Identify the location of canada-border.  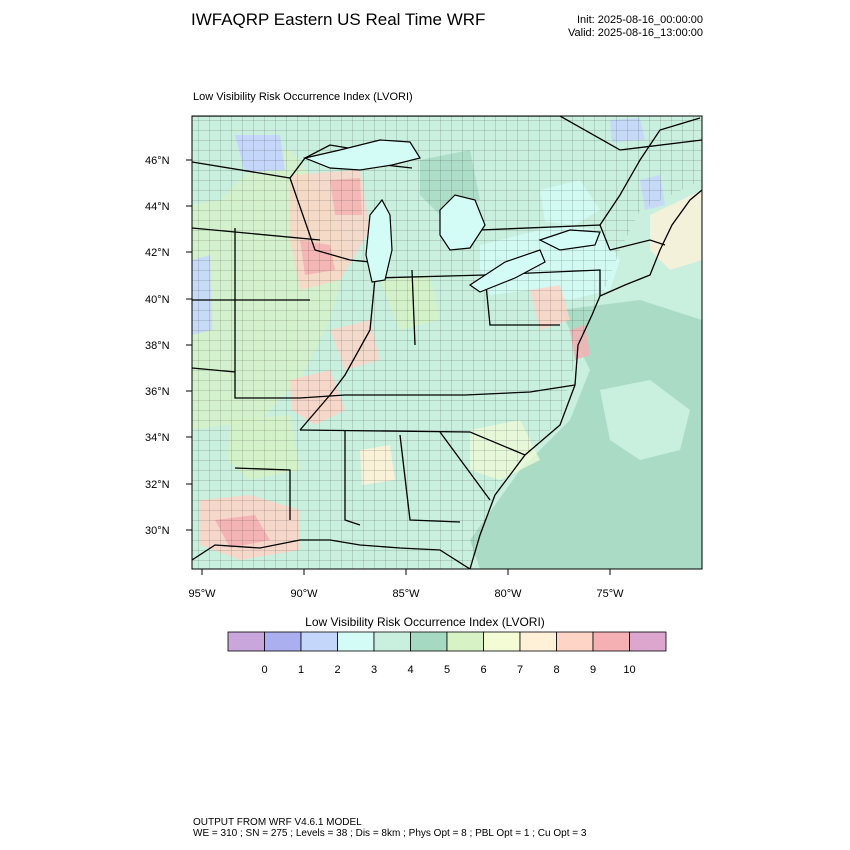
(447, 133).